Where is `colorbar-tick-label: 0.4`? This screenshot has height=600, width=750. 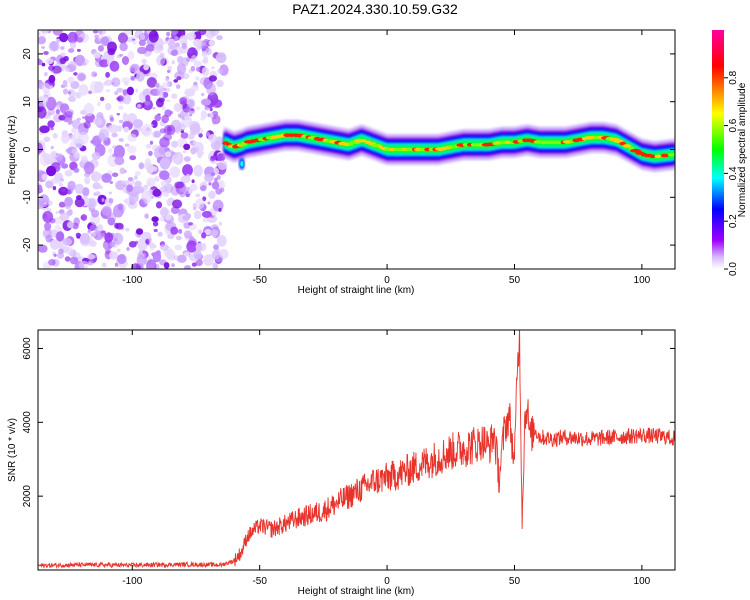 colorbar-tick-label: 0.4 is located at coordinates (733, 173).